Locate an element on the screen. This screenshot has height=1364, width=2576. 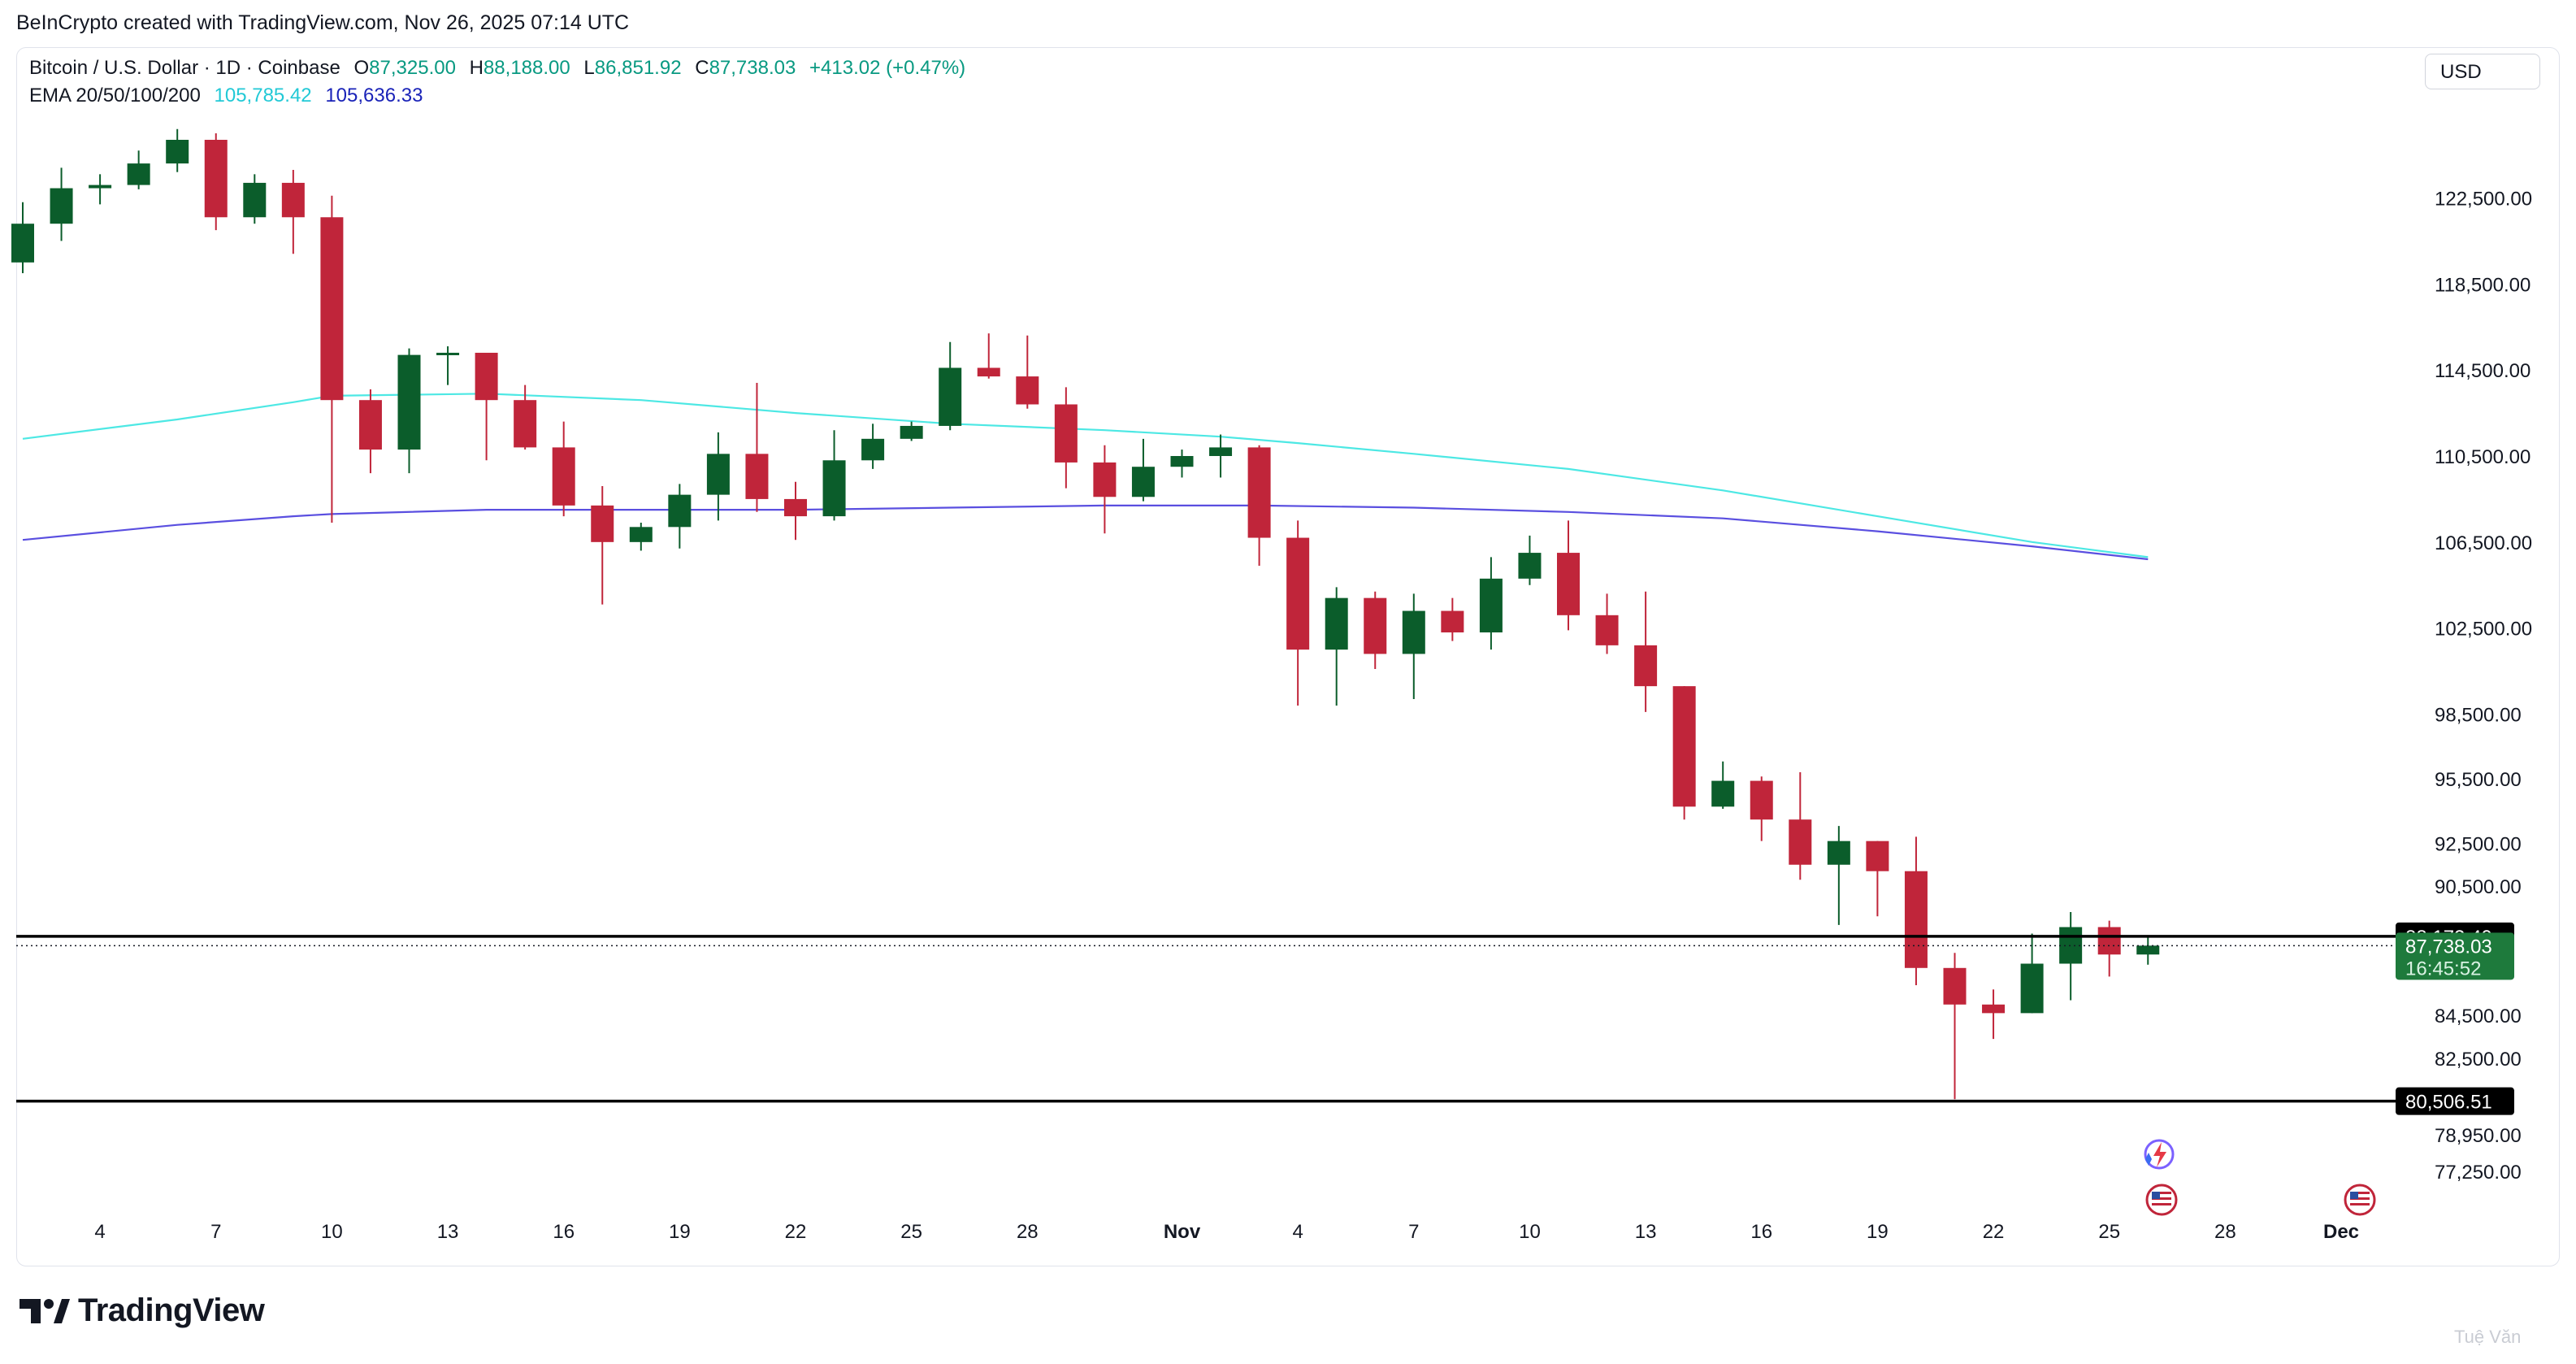
low-value: 86,851.92 is located at coordinates (638, 68).